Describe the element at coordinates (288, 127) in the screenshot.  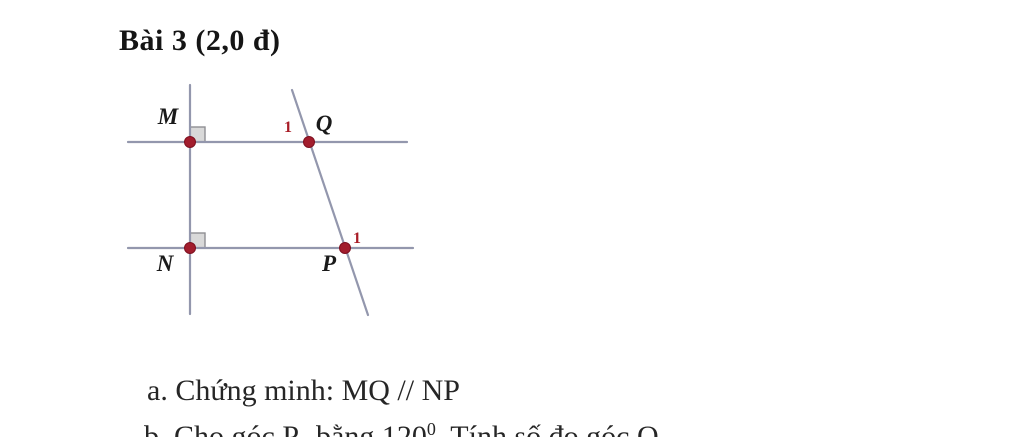
I see `angle-label-Q1: 1` at that location.